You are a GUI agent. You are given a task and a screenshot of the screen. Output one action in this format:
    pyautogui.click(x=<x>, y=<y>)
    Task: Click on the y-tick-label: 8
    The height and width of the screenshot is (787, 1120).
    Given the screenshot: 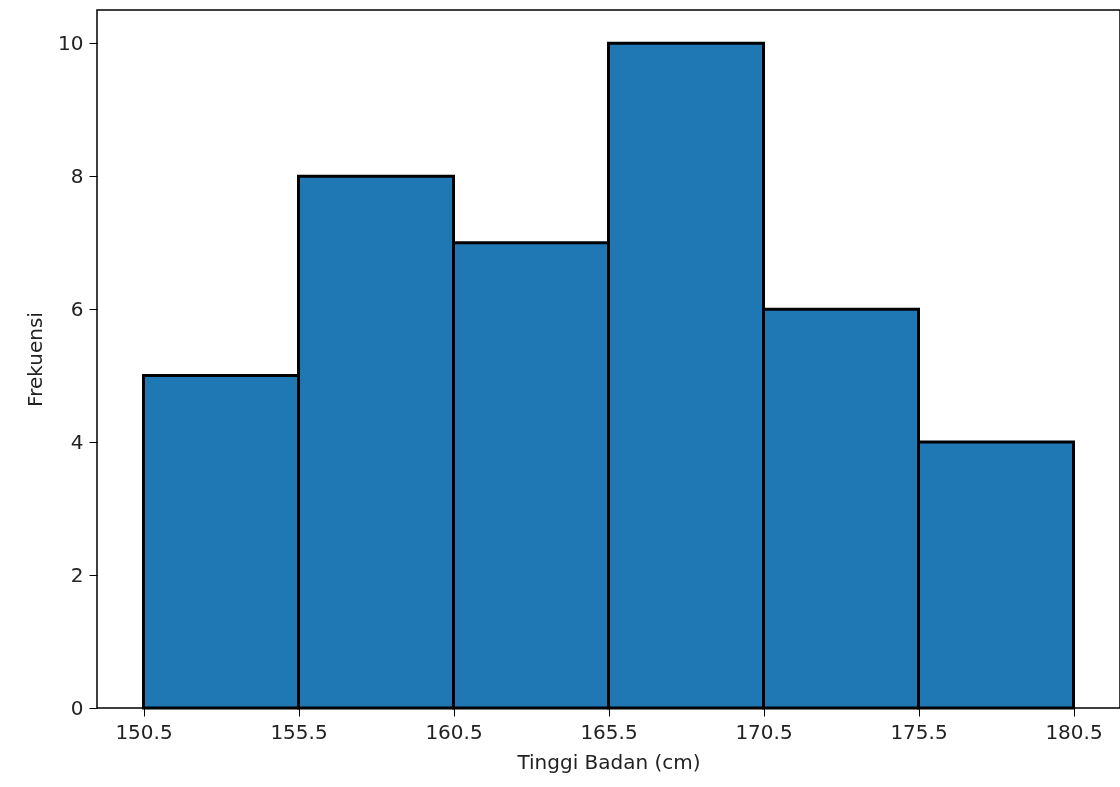 What is the action you would take?
    pyautogui.click(x=77, y=175)
    